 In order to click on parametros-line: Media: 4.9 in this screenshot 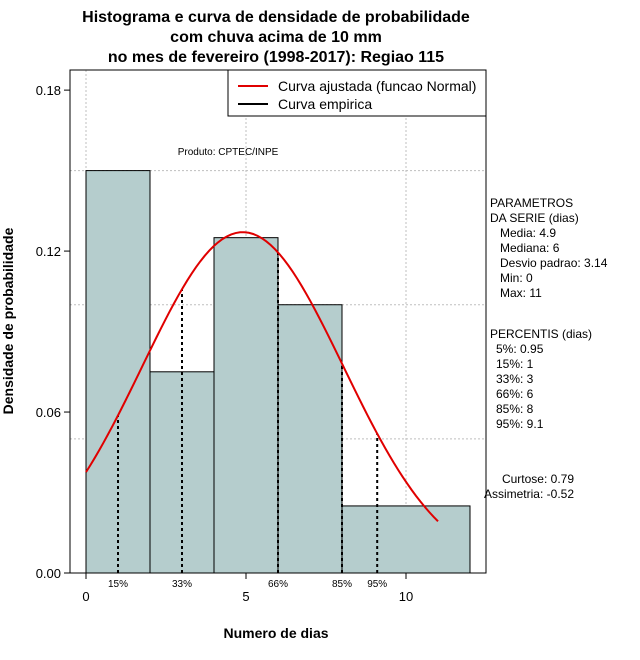, I will do `click(528, 233)`.